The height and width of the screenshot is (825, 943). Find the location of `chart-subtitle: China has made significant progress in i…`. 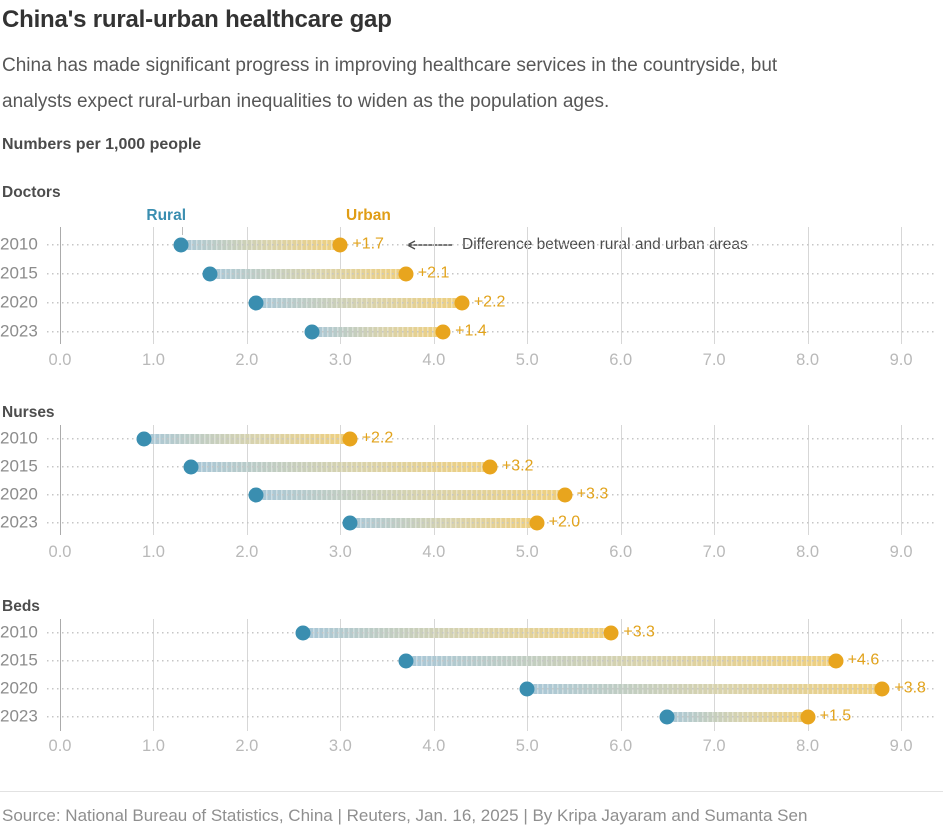

chart-subtitle: China has made significant progress in i… is located at coordinates (467, 84).